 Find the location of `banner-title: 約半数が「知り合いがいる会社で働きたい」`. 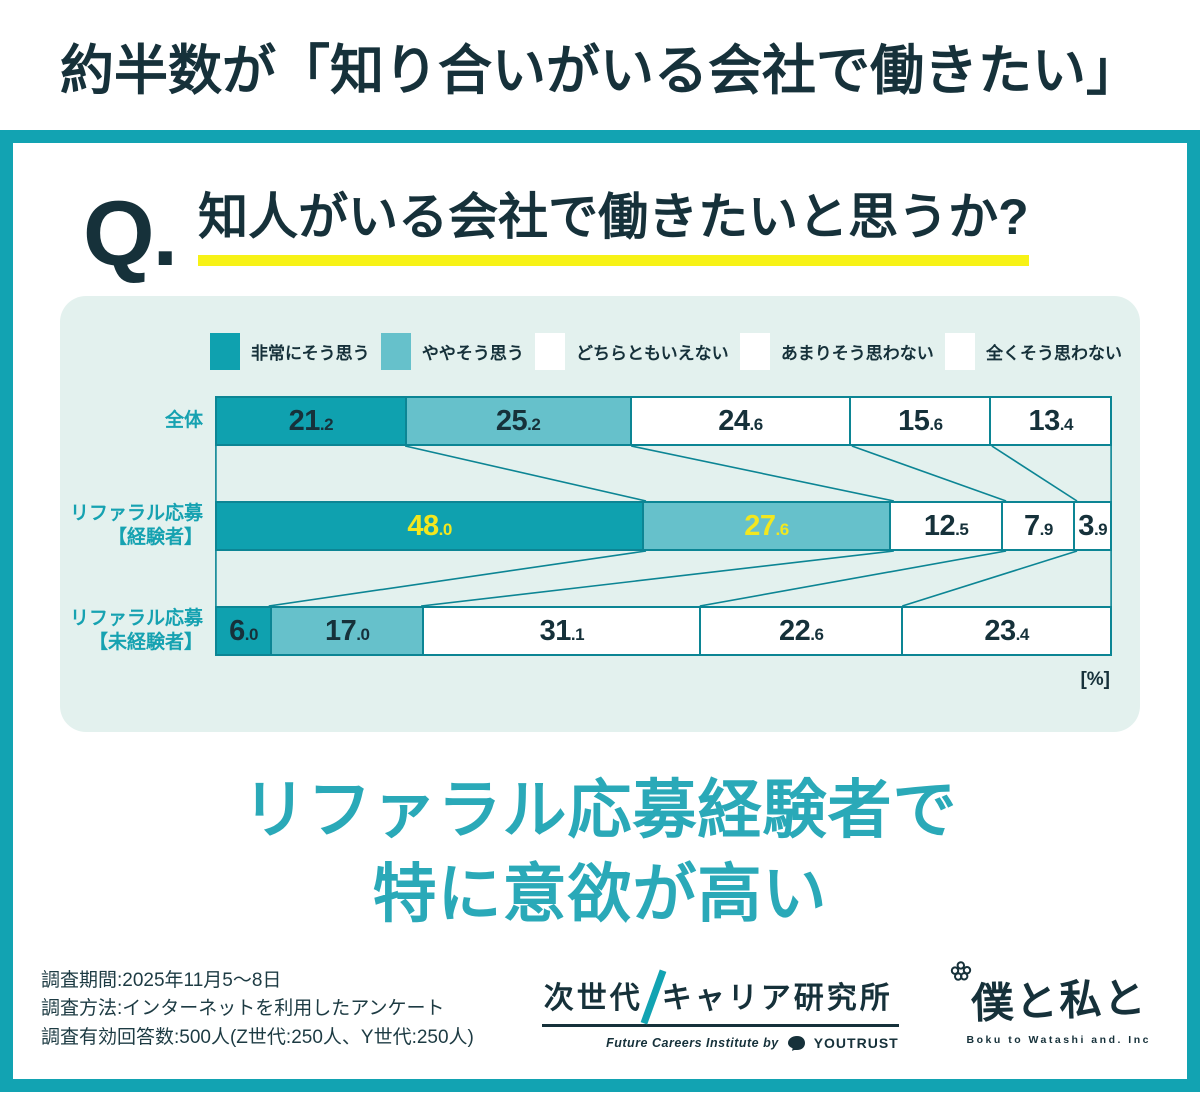

banner-title: 約半数が「知り合いがいる会社で働きたい」 is located at coordinates (600, 70).